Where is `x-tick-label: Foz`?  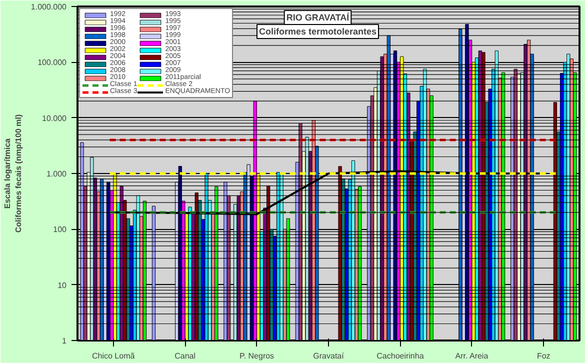
x-tick-label: Foz is located at coordinates (543, 356).